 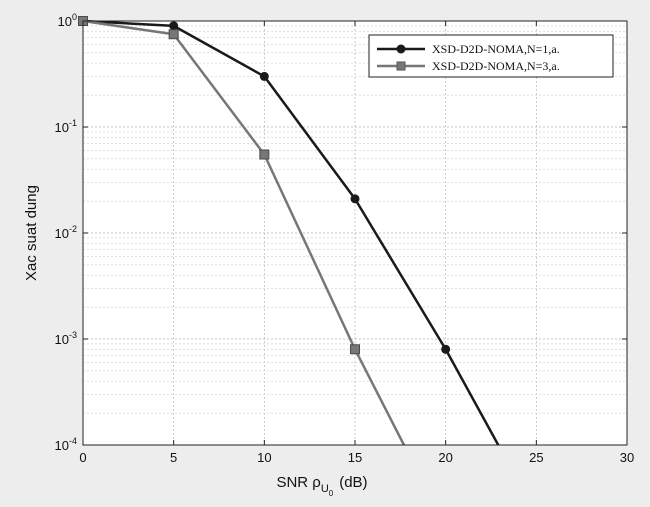 I want to click on legend-label-2: XSD-D2D-NOMA,N=3,a., so click(x=496, y=66).